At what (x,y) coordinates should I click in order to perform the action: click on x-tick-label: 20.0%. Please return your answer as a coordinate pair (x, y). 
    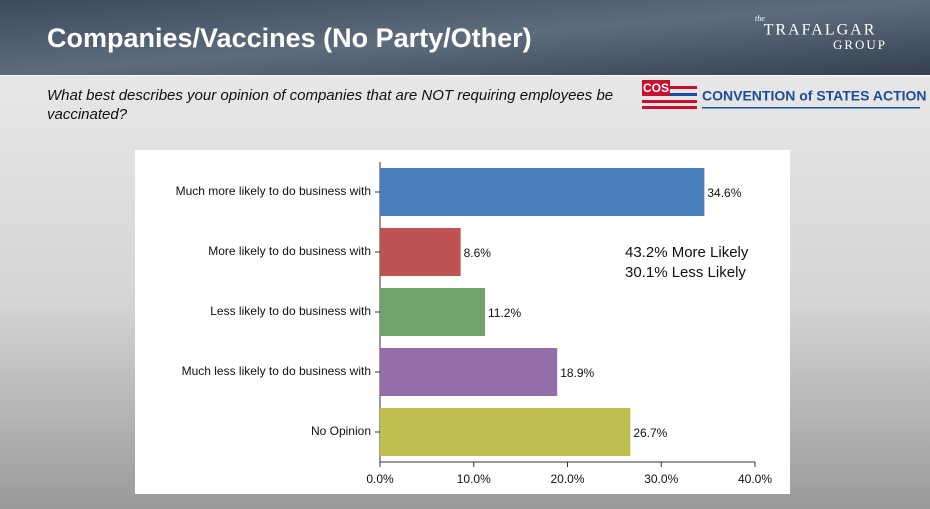
    Looking at the image, I should click on (567, 479).